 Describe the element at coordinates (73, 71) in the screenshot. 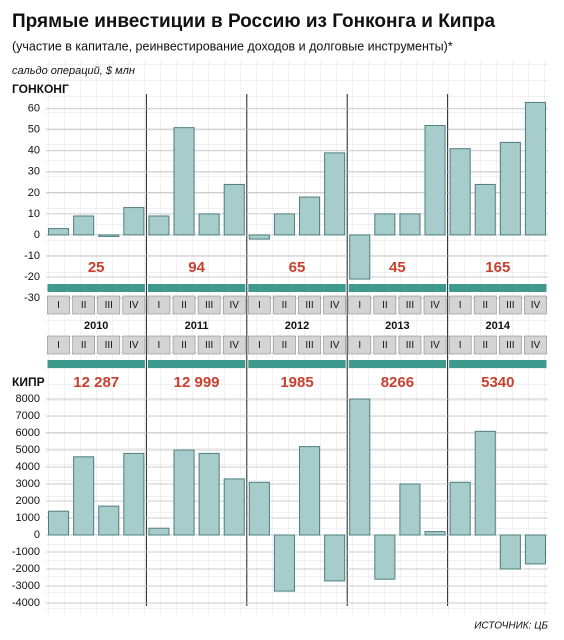

I see `unit-label: сальдо операций, $ млн` at that location.